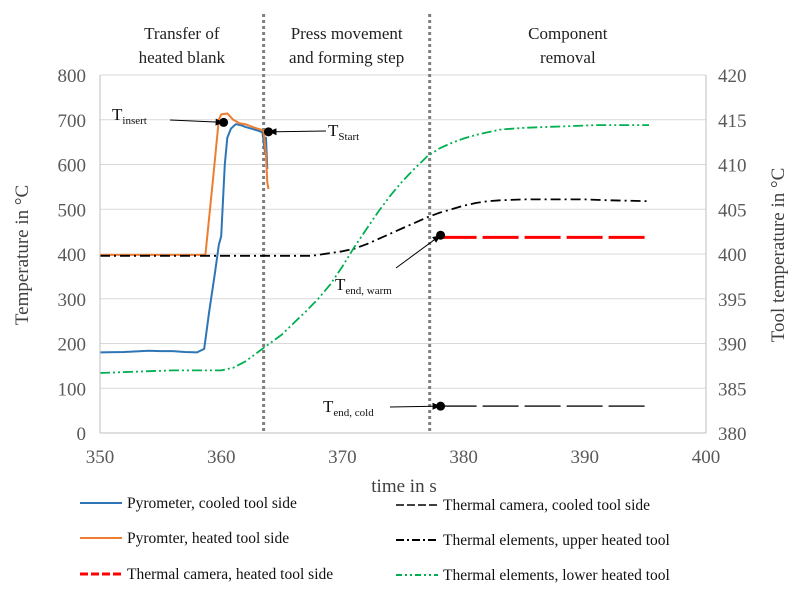 This screenshot has width=800, height=600. What do you see at coordinates (346, 57) in the screenshot?
I see `phase-label: and forming step` at bounding box center [346, 57].